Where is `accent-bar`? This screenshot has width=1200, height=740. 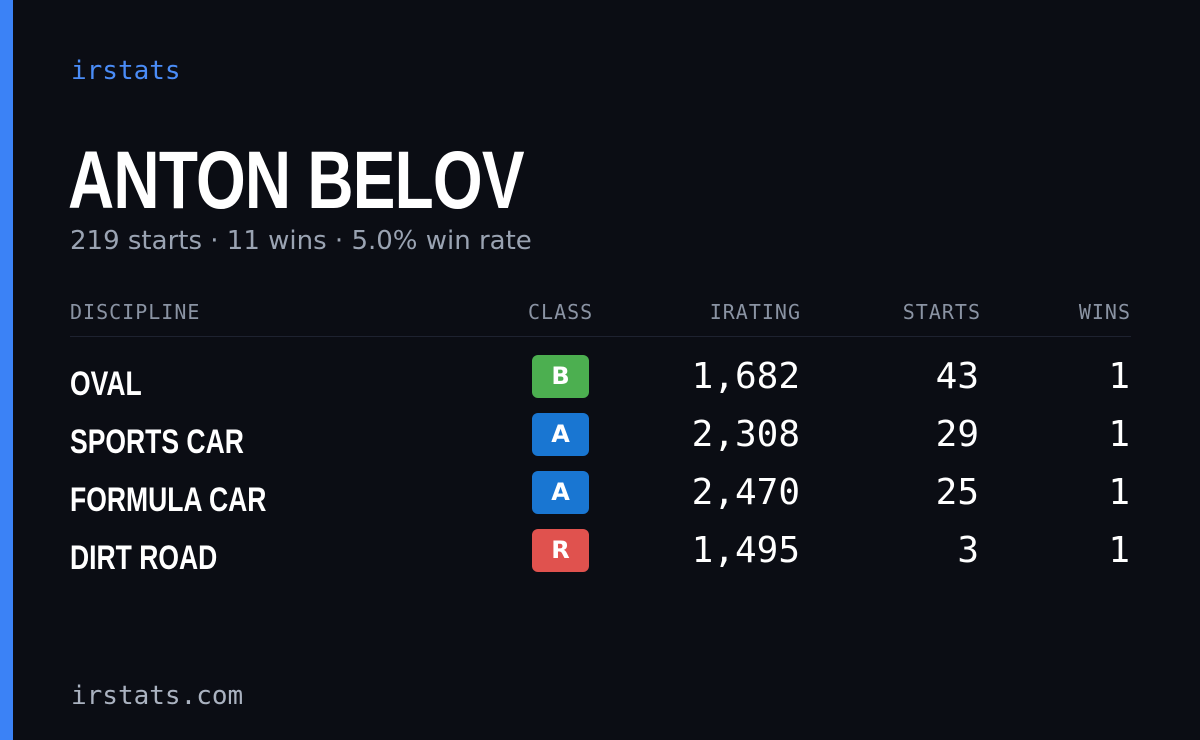
accent-bar is located at coordinates (6, 370).